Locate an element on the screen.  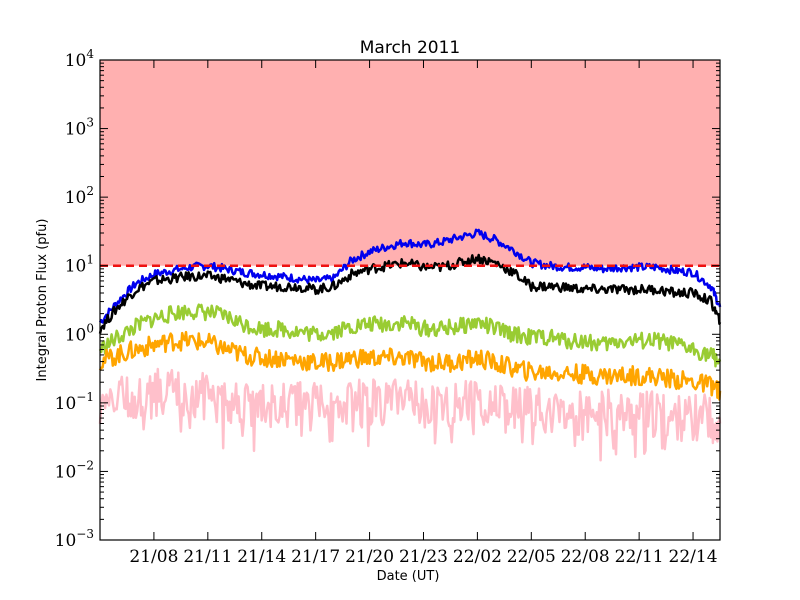
y-tick-exponent: 4 is located at coordinates (90, 54).